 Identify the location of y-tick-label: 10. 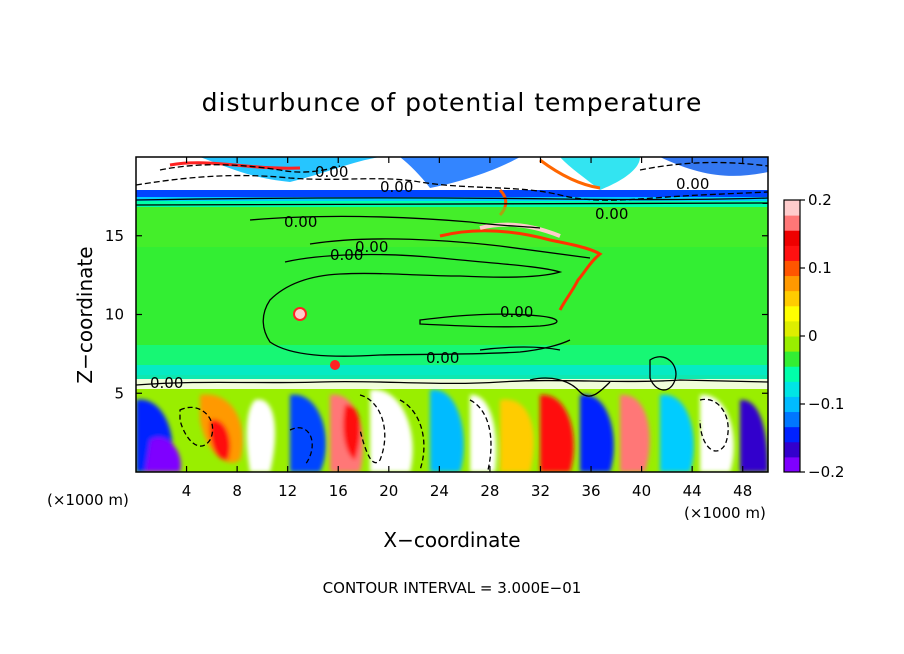
(114, 315).